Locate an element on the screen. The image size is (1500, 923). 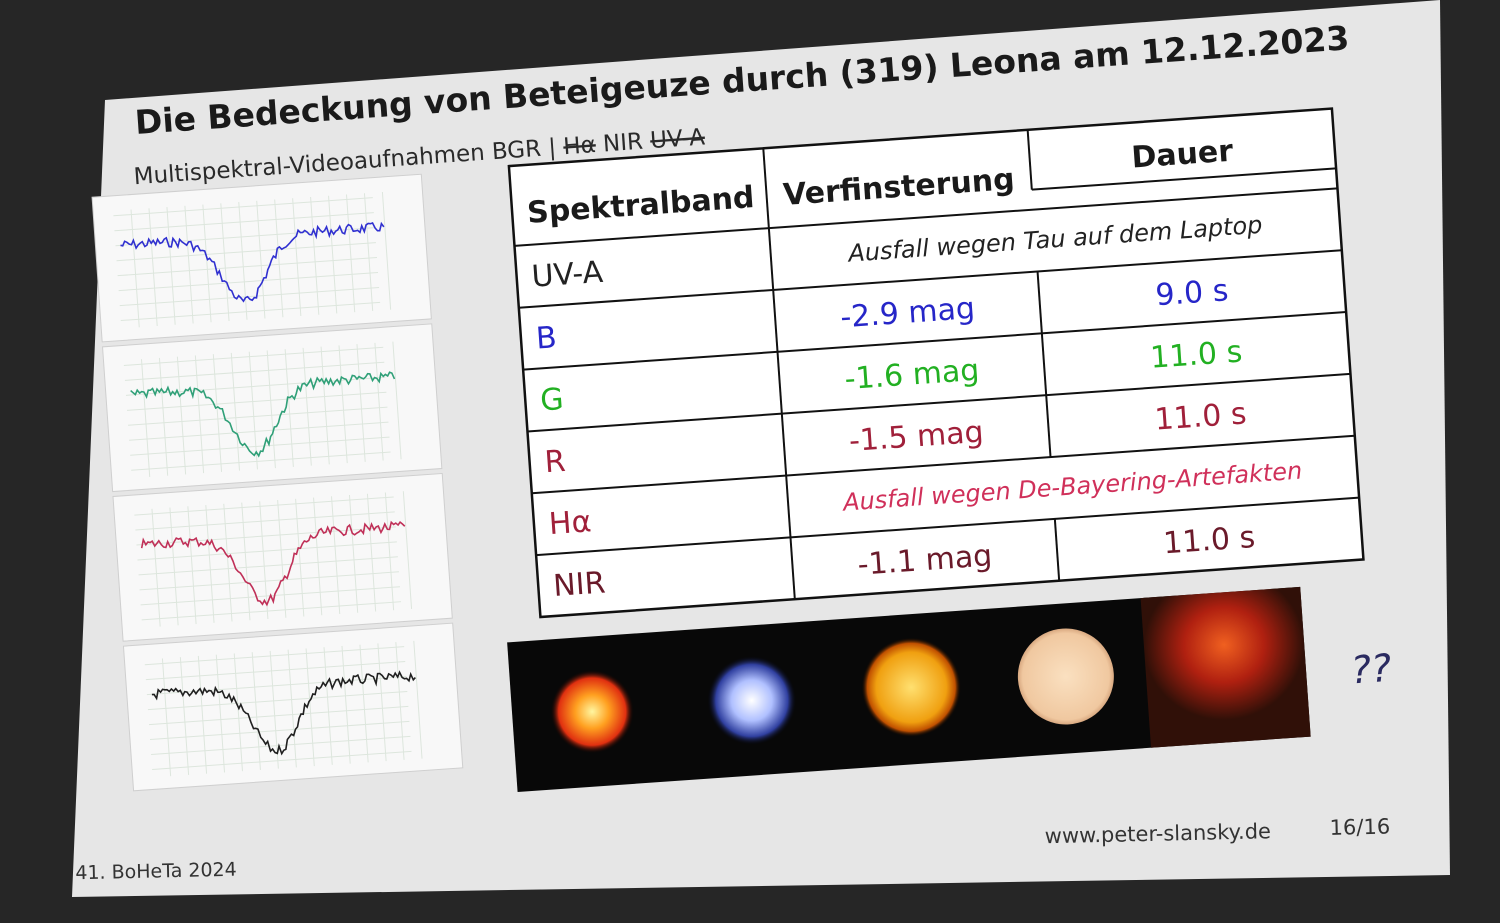
duration: 9.0 s is located at coordinates (1191, 293).